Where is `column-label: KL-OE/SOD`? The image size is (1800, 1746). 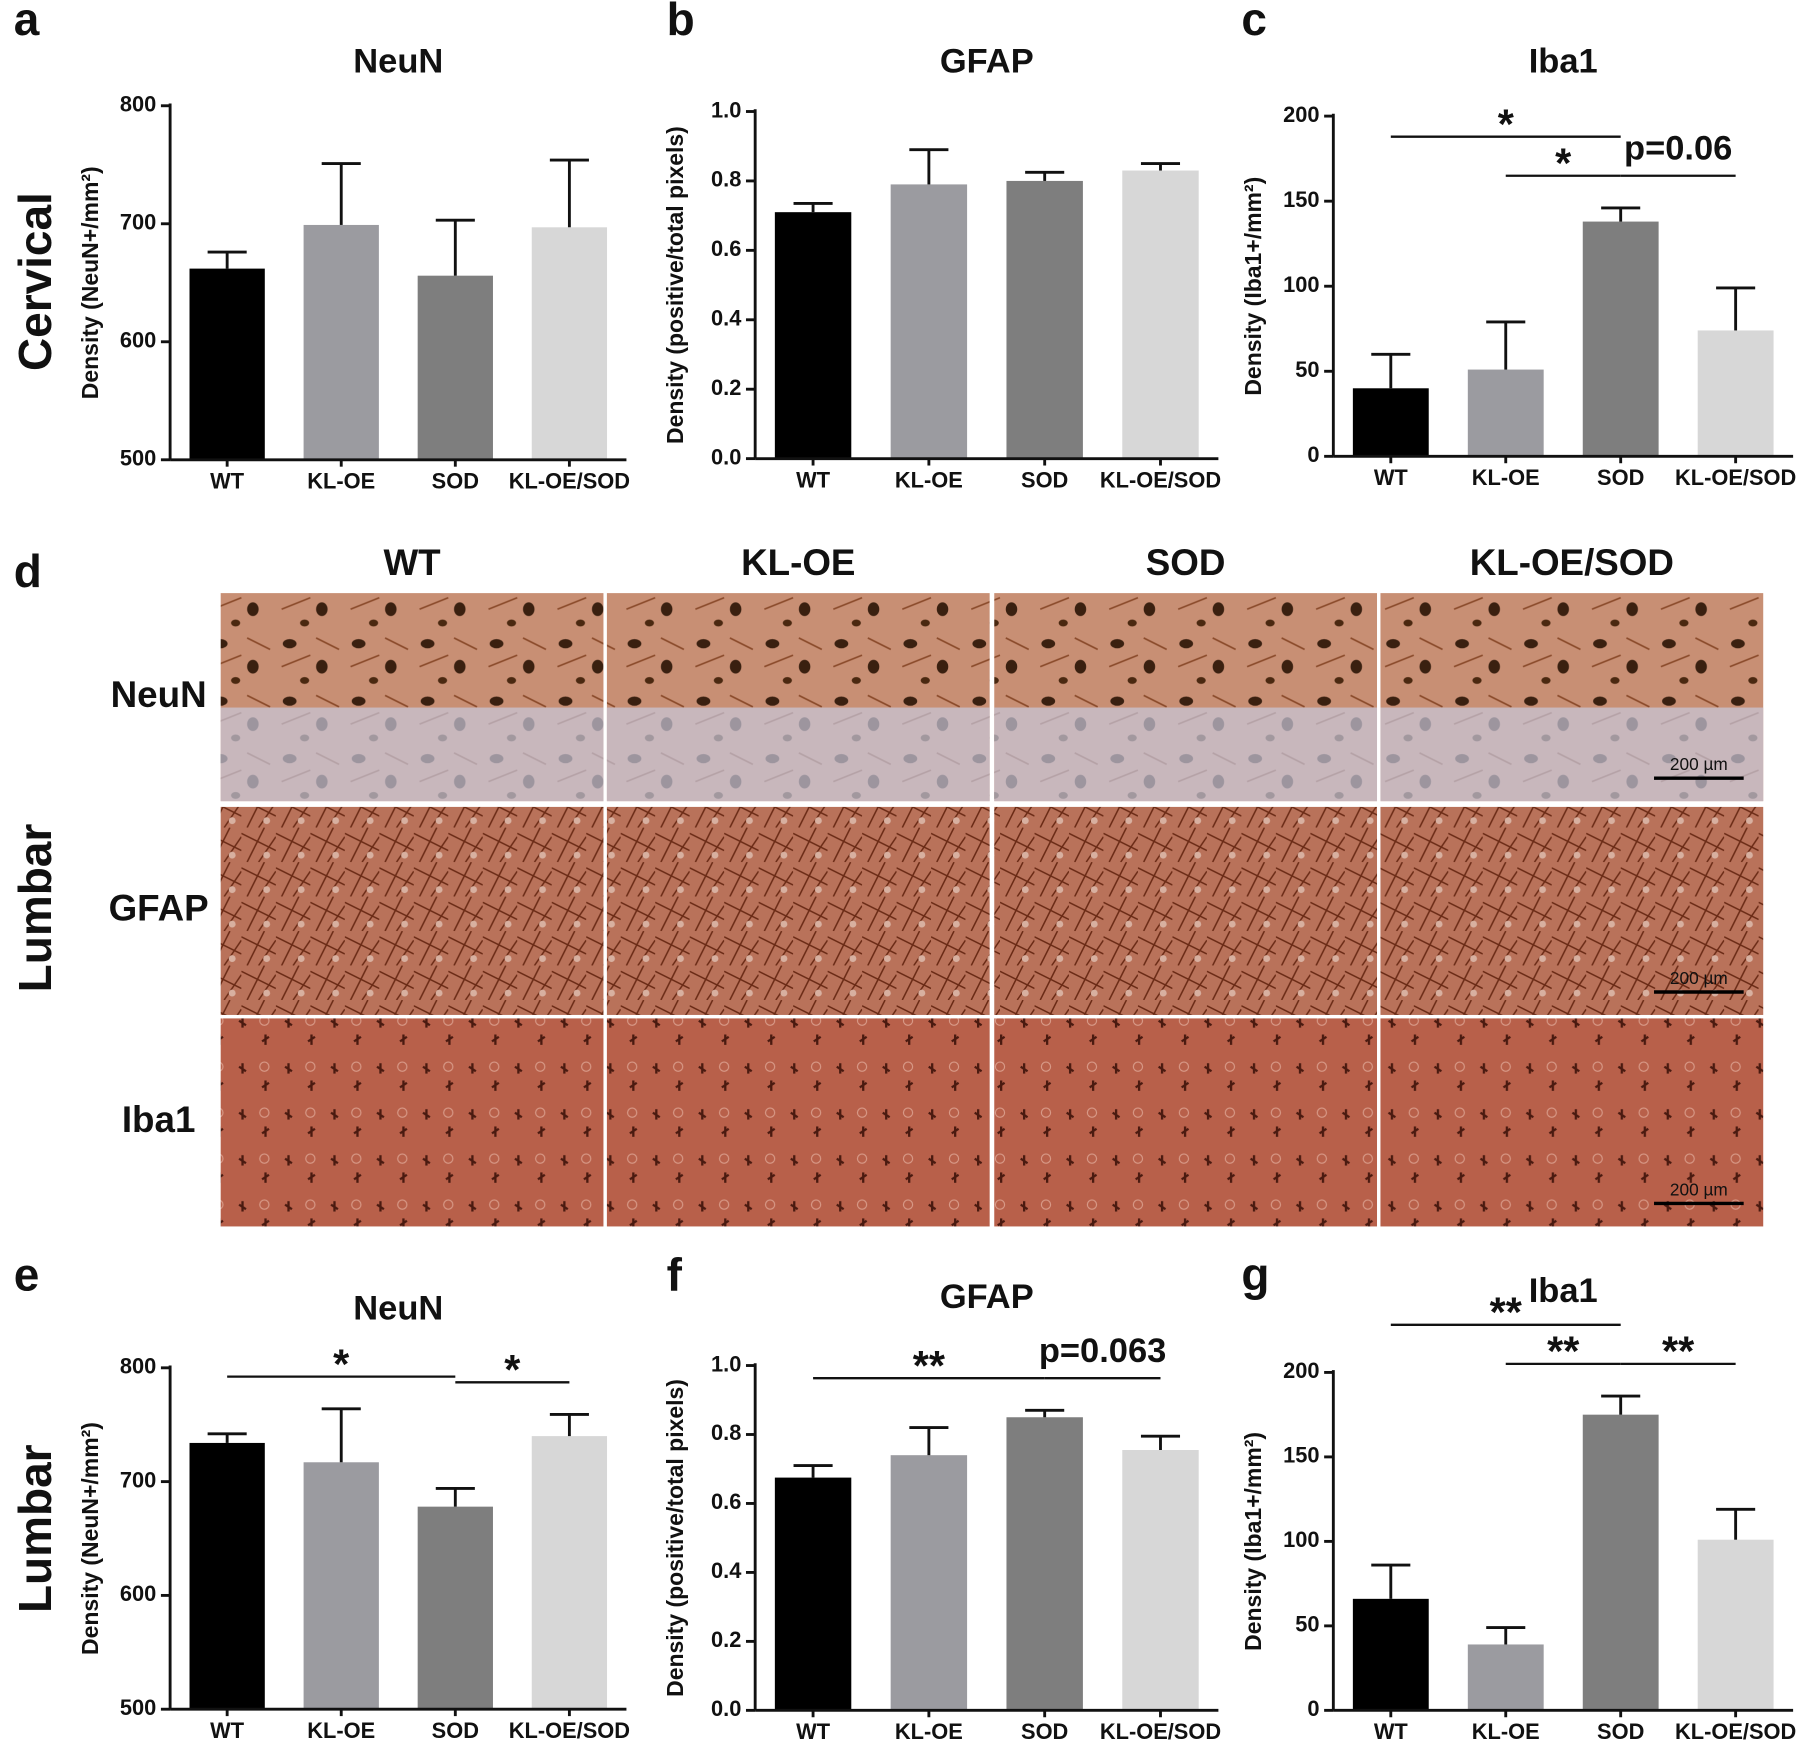 column-label: KL-OE/SOD is located at coordinates (1572, 562).